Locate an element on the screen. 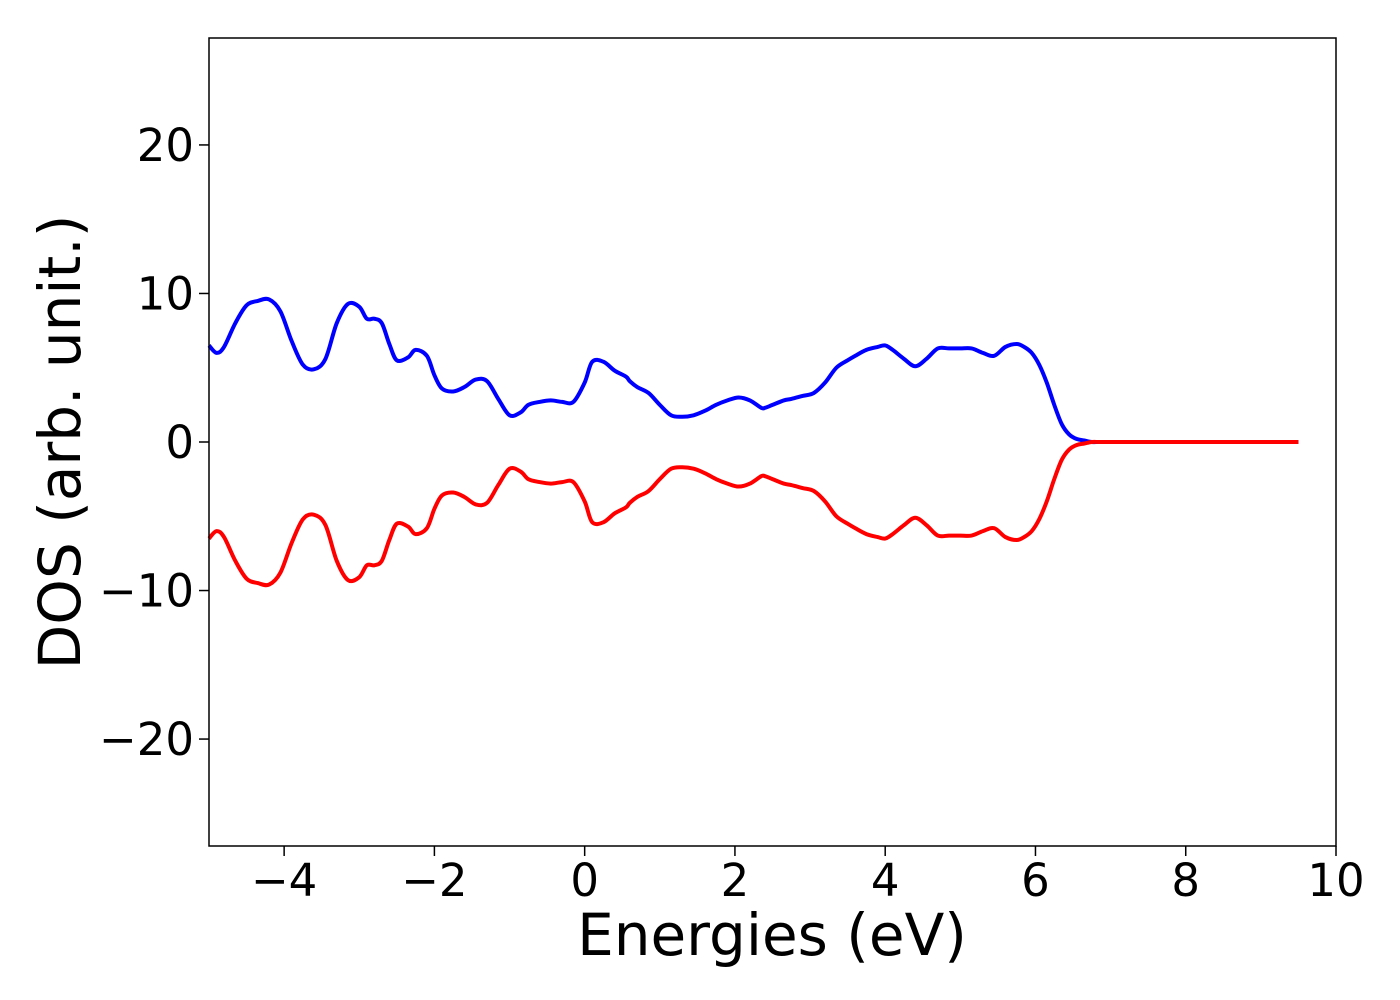  x-tick-label: 2 is located at coordinates (735, 880).